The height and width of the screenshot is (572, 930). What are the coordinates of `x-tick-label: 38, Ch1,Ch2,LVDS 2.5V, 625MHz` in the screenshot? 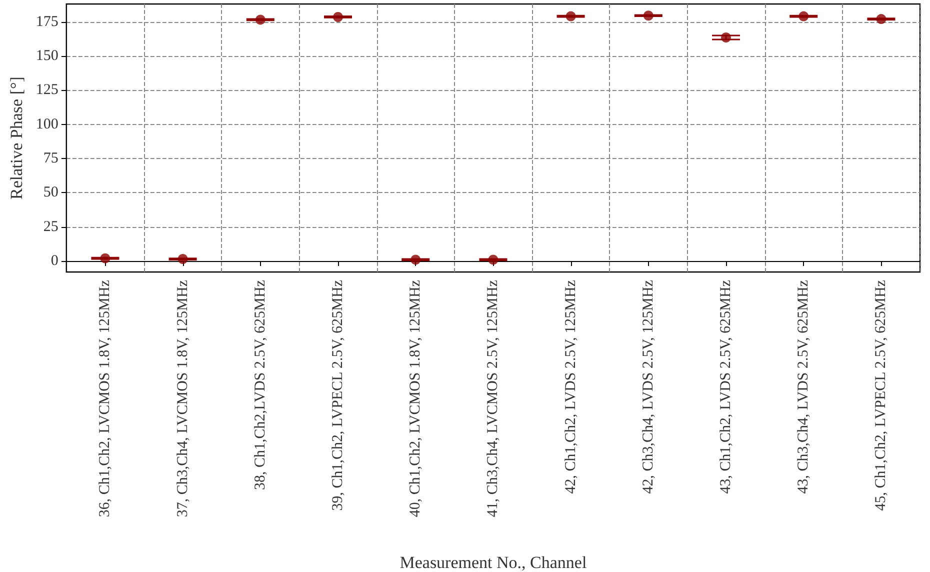 It's located at (260, 385).